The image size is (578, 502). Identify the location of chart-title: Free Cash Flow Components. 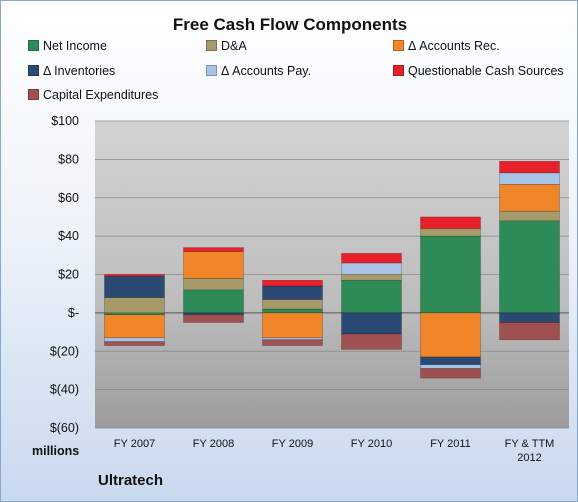
(290, 24).